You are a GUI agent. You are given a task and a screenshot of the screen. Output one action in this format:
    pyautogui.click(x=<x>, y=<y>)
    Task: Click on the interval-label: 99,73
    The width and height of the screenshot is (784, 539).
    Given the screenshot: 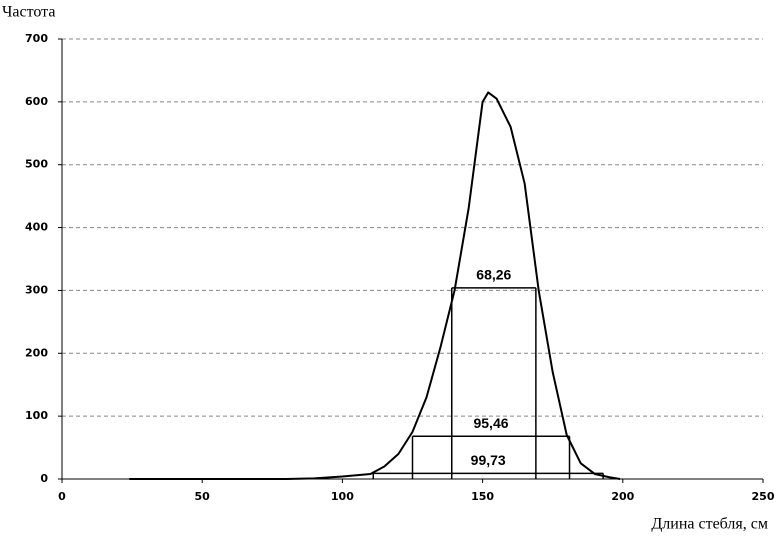 What is the action you would take?
    pyautogui.click(x=488, y=460)
    